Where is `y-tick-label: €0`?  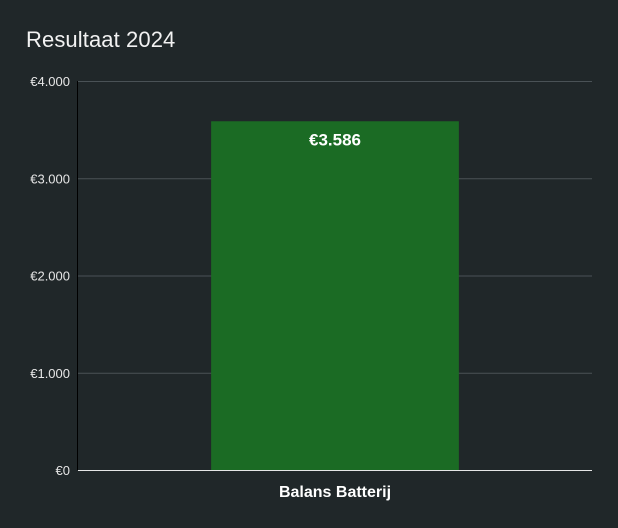 y-tick-label: €0 is located at coordinates (63, 470).